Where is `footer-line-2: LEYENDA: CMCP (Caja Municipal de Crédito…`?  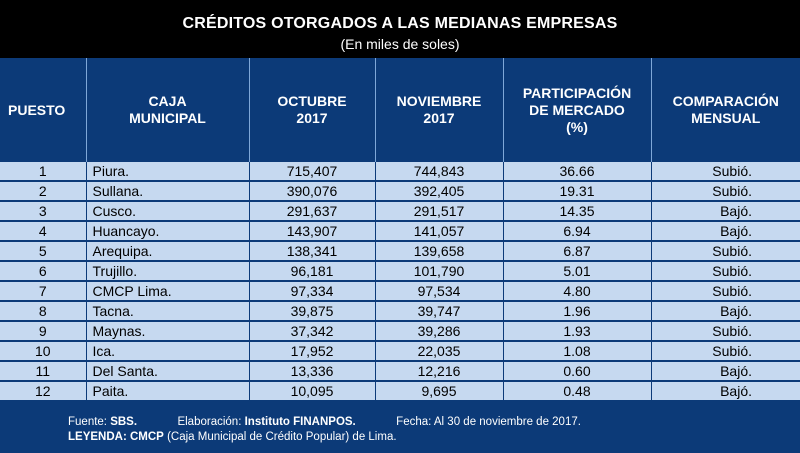
footer-line-2: LEYENDA: CMCP (Caja Municipal de Crédito… is located at coordinates (324, 437).